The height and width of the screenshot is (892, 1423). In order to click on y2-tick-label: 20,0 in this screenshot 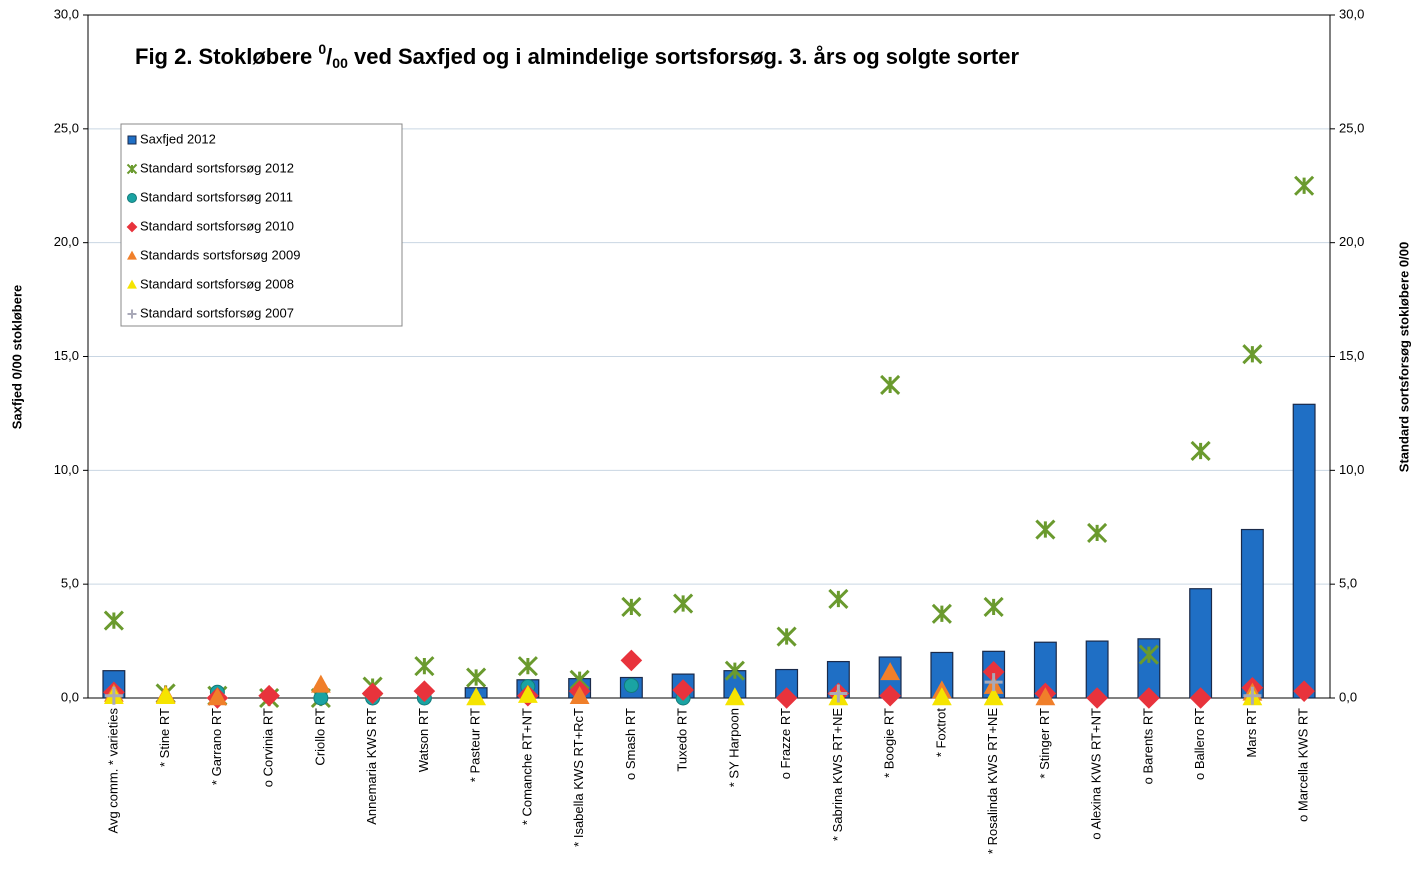, I will do `click(1351, 241)`.